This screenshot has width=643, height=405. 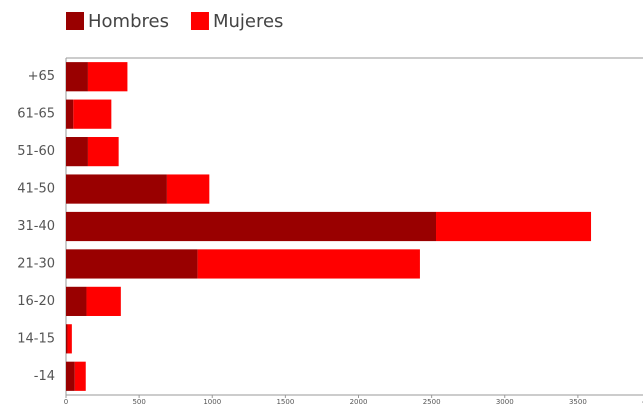 What do you see at coordinates (285, 401) in the screenshot?
I see `x-tick-label: 1500` at bounding box center [285, 401].